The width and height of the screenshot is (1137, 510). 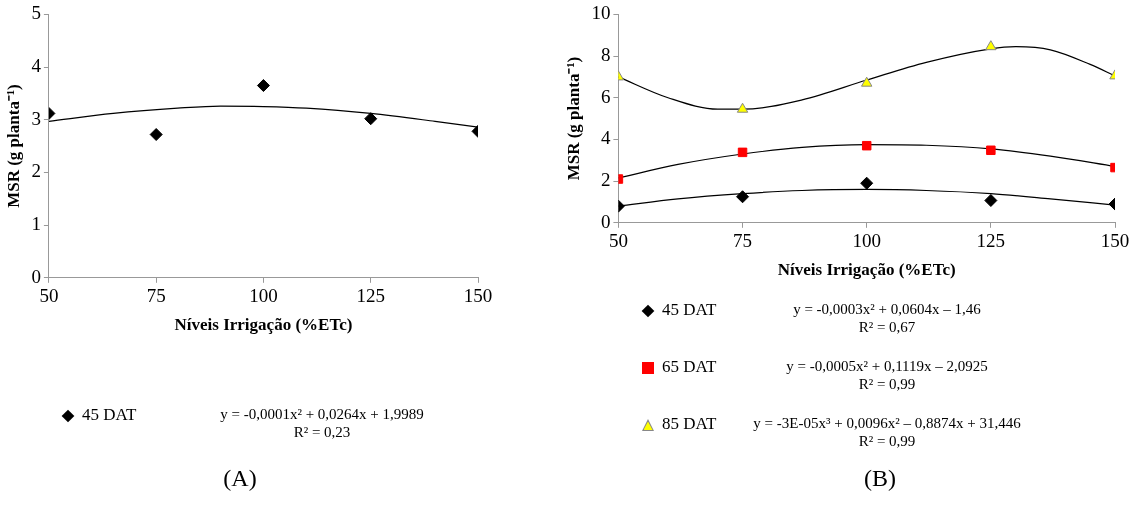 I want to click on text: R² = 0,23, so click(x=322, y=432).